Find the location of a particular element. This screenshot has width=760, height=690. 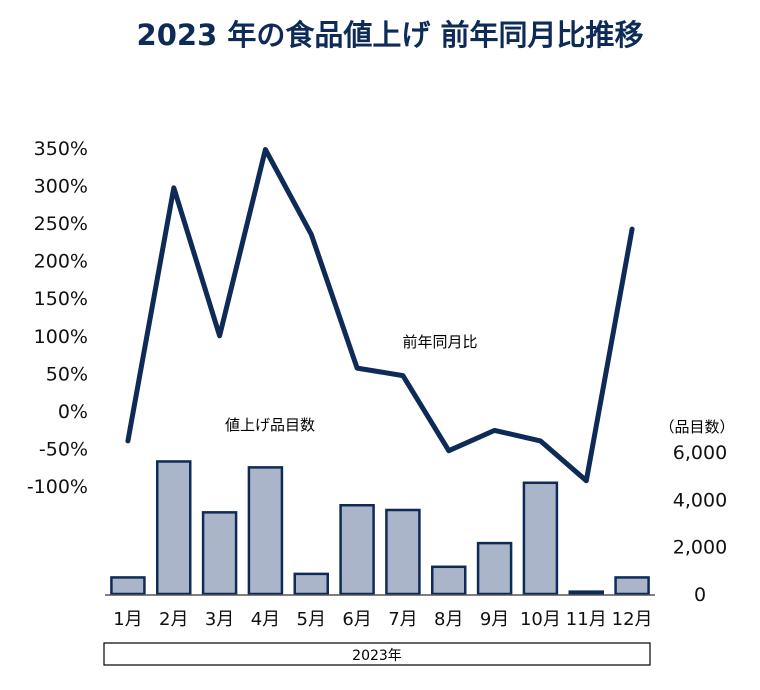

left-axis-ticks: 350% 300% 250% 200% 150% 100% 50% 0% -50% -100% is located at coordinates (57, 318).